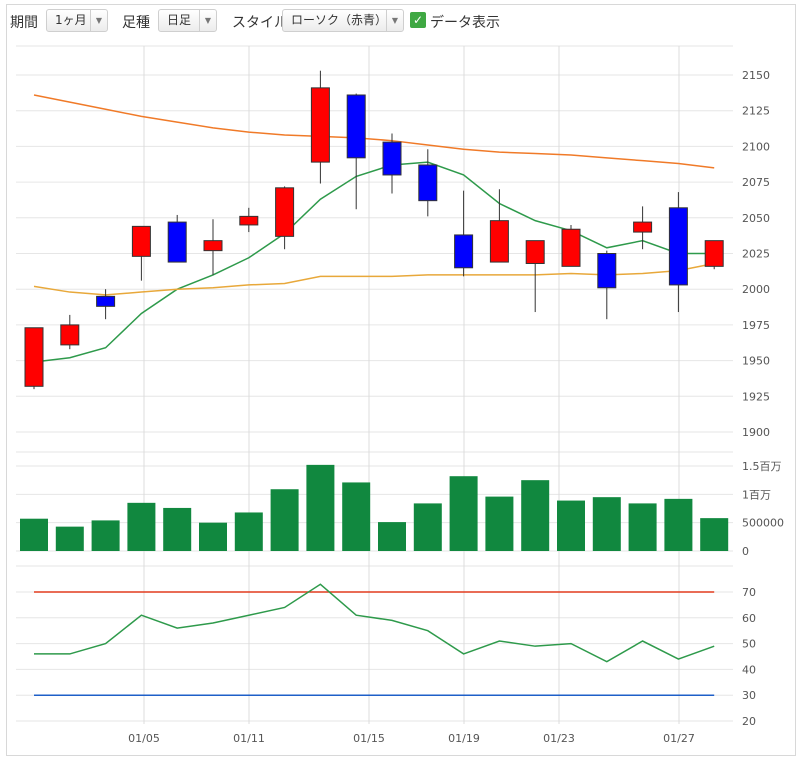 This screenshot has width=800, height=761. What do you see at coordinates (24, 23) in the screenshot?
I see `period-label: 期間` at bounding box center [24, 23].